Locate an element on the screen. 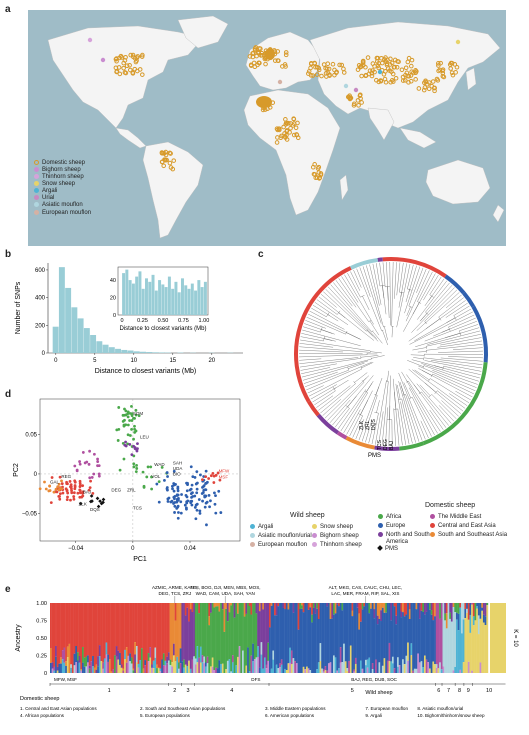  domestic-legend-item: The Middle East is located at coordinates (455, 517).